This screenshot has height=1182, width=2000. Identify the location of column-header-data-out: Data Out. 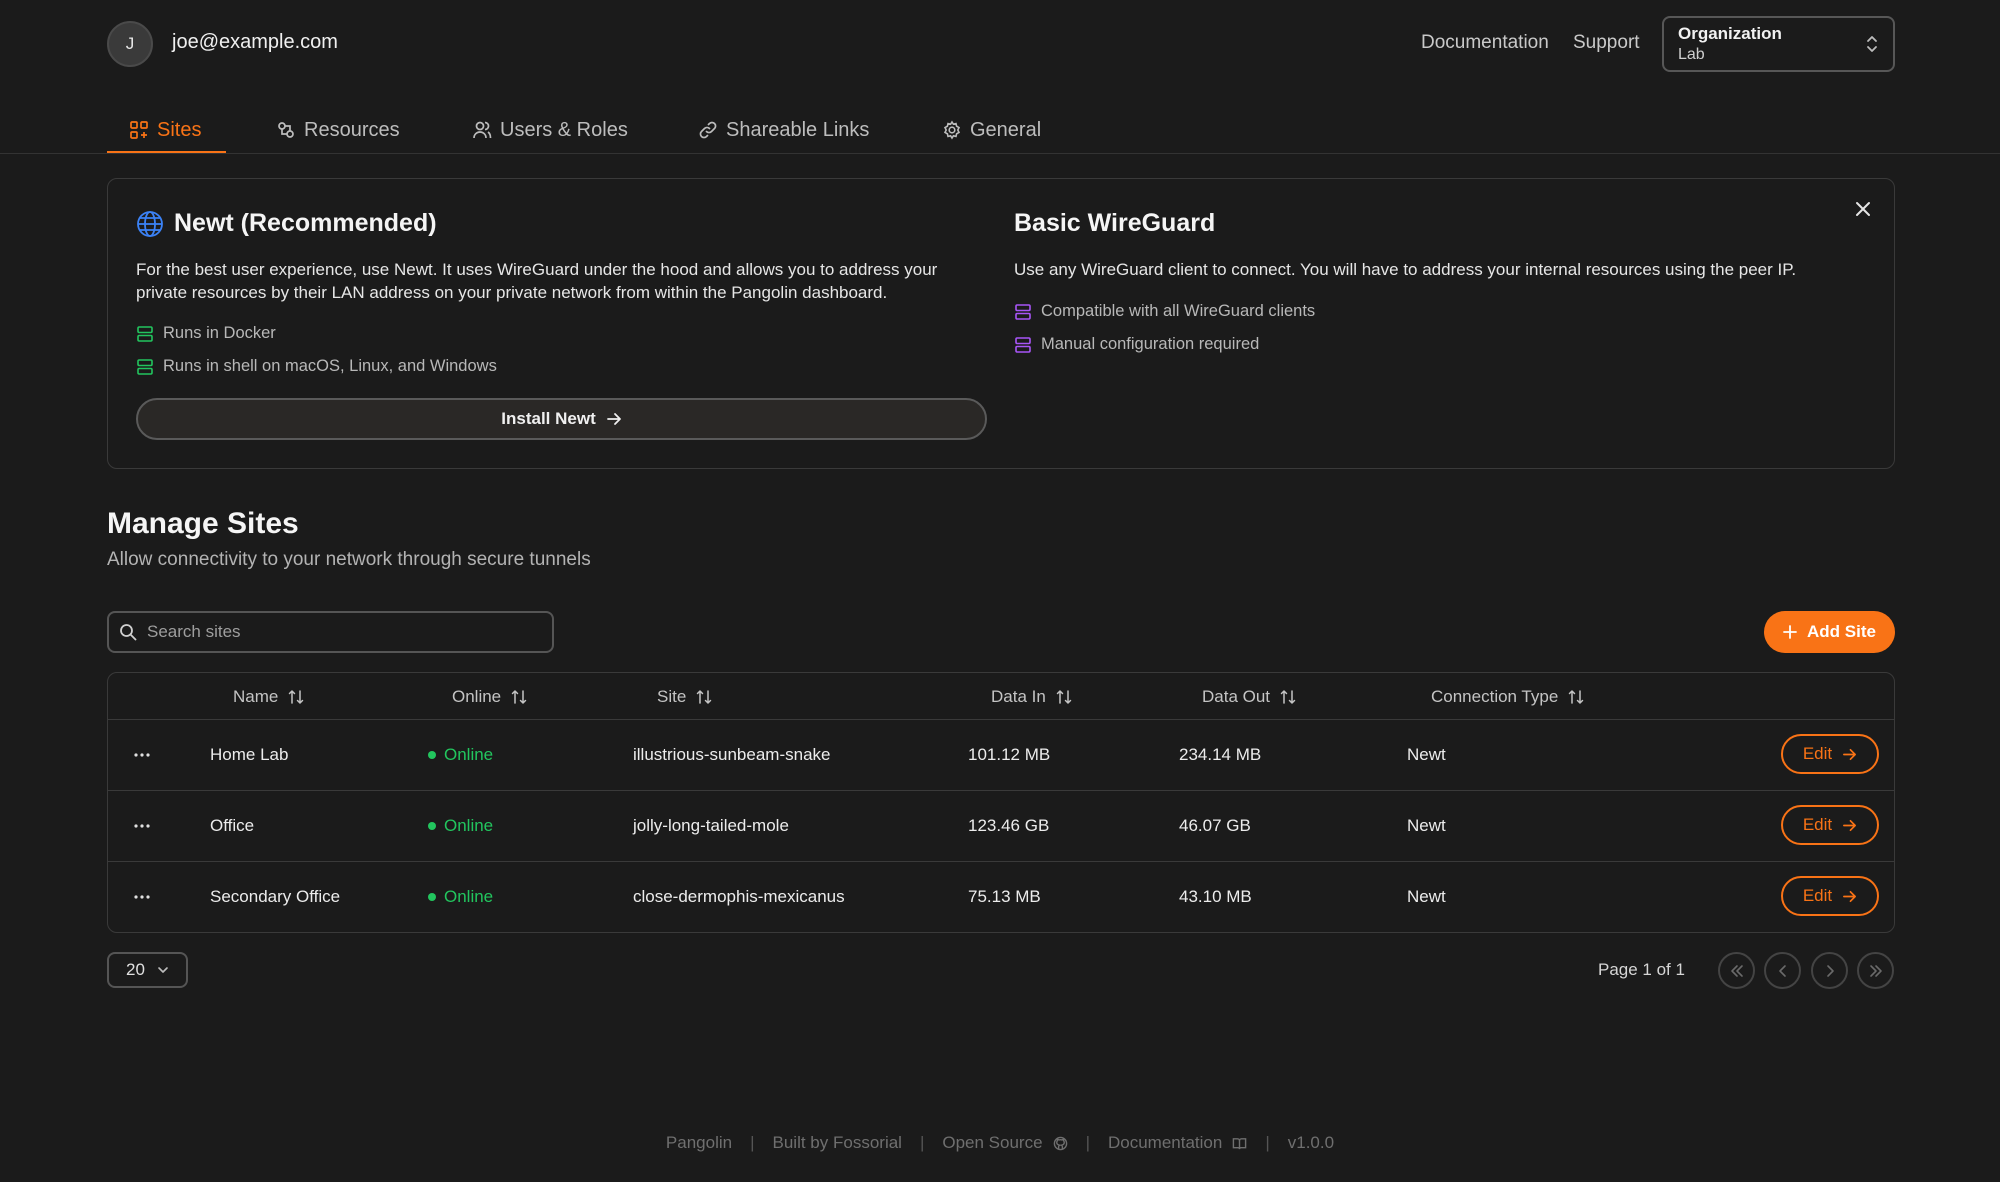
(1249, 697).